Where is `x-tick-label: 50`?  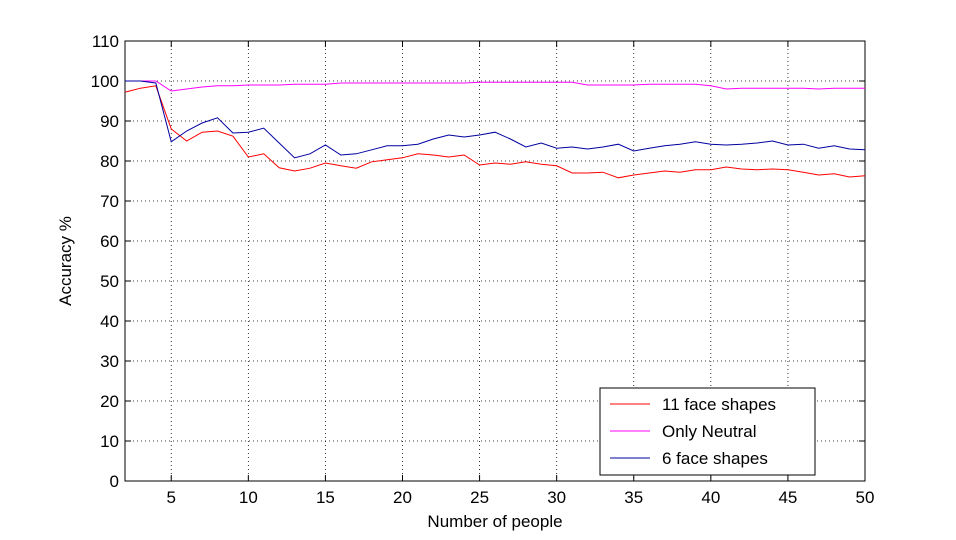 x-tick-label: 50 is located at coordinates (865, 497).